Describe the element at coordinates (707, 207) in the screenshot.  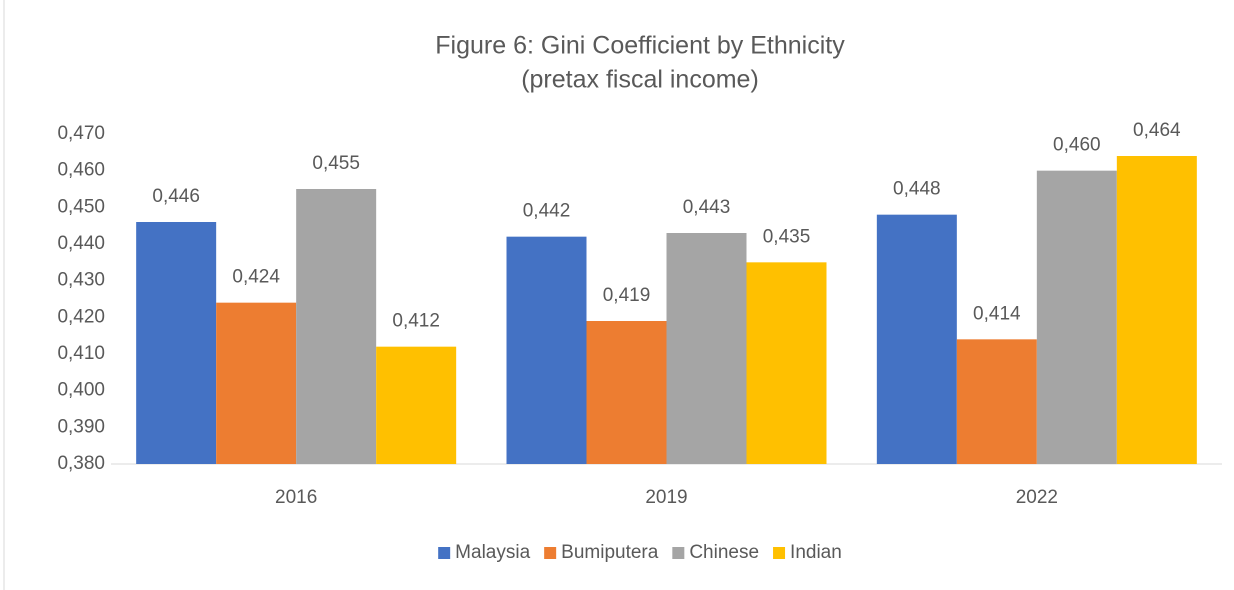
I see `data-label: 0,443` at that location.